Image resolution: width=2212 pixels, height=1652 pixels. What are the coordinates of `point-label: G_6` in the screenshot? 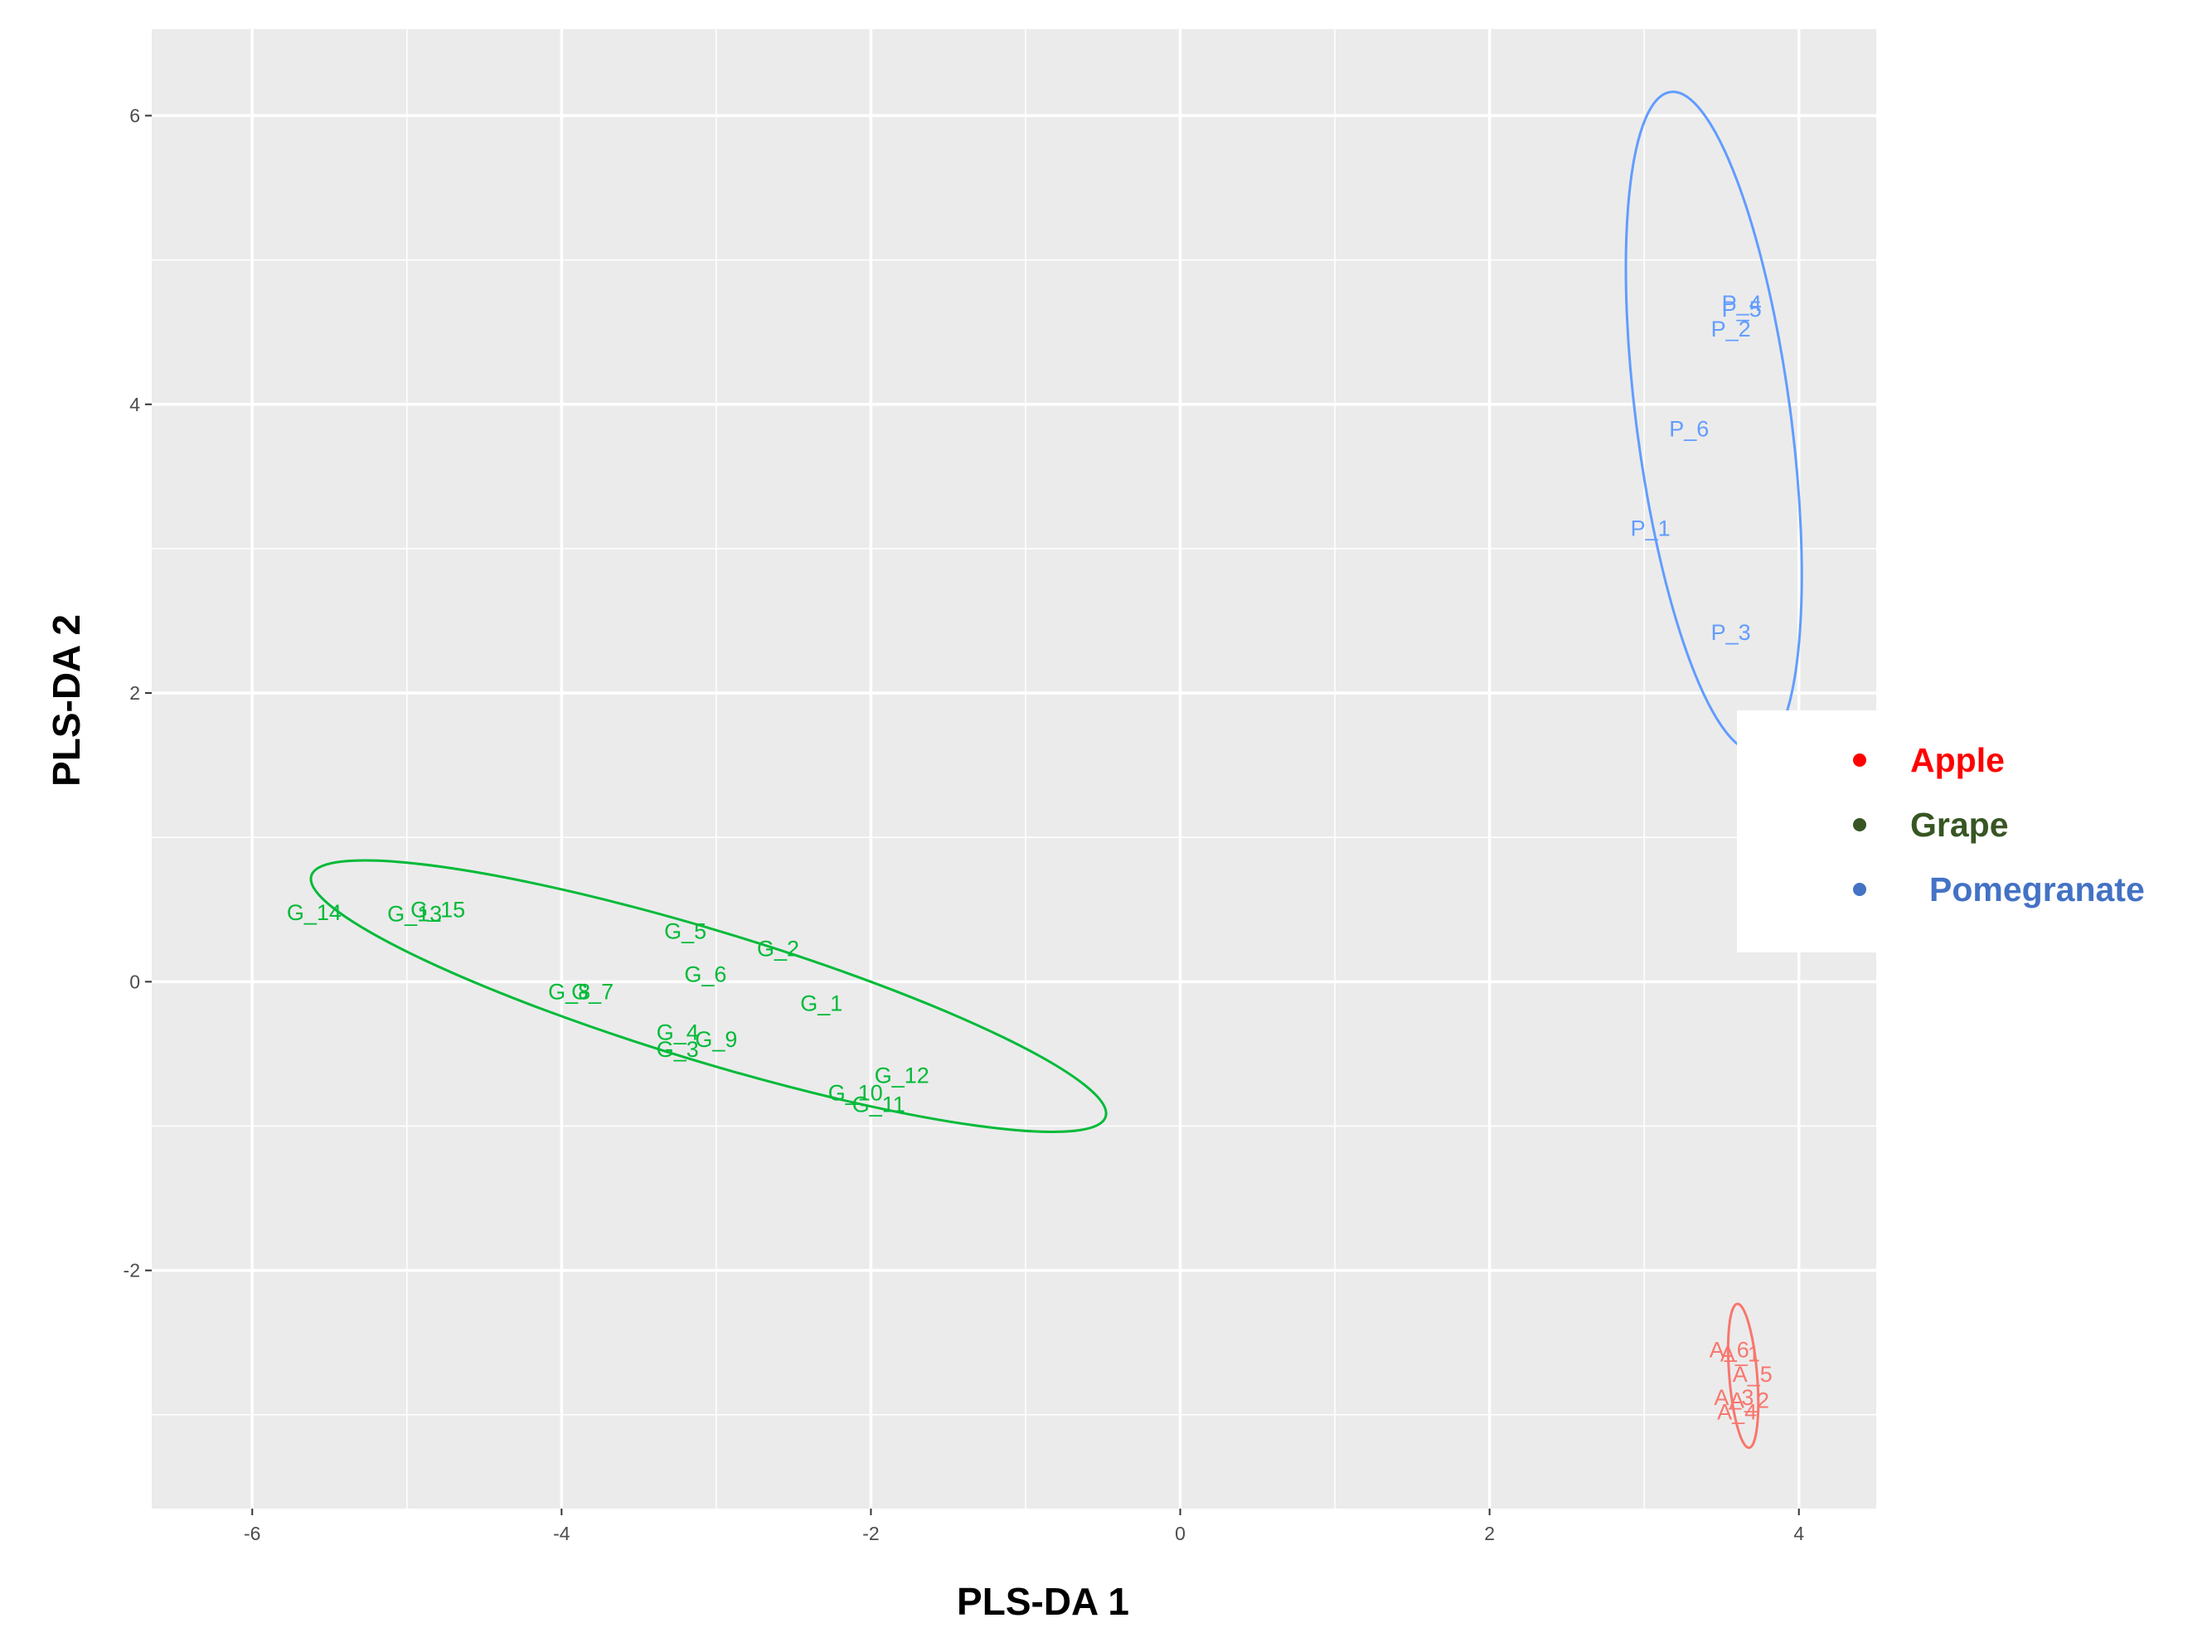 It's located at (705, 974).